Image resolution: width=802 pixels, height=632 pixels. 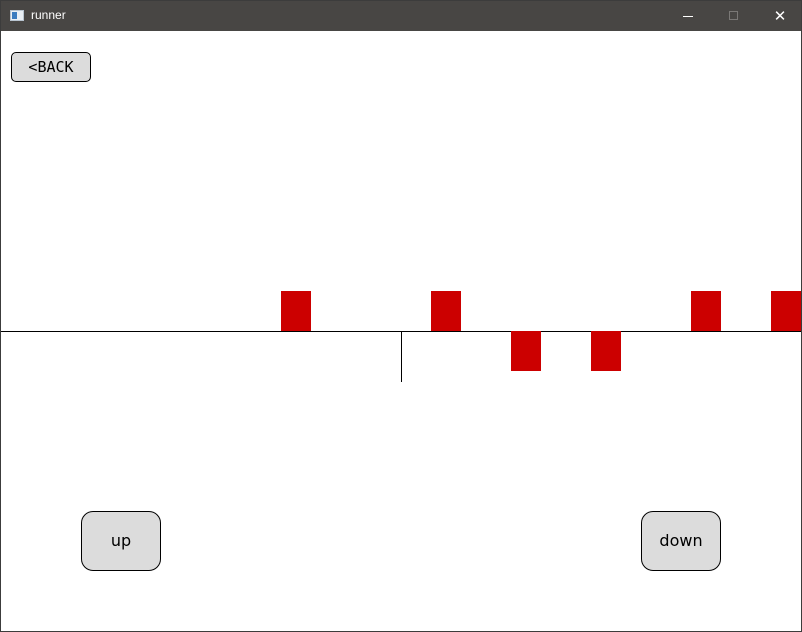 I want to click on maximize-icon, so click(x=733, y=15).